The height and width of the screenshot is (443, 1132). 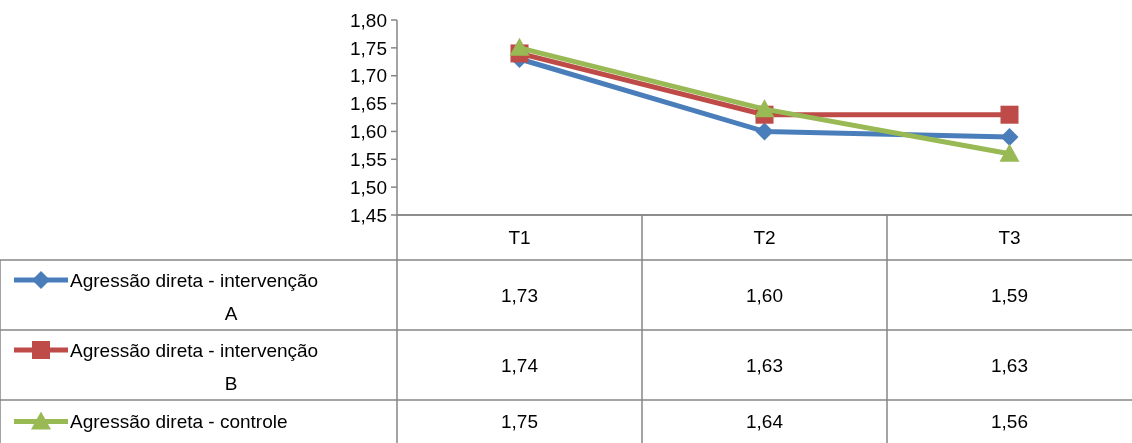 What do you see at coordinates (764, 295) in the screenshot?
I see `data-label: 1,60` at bounding box center [764, 295].